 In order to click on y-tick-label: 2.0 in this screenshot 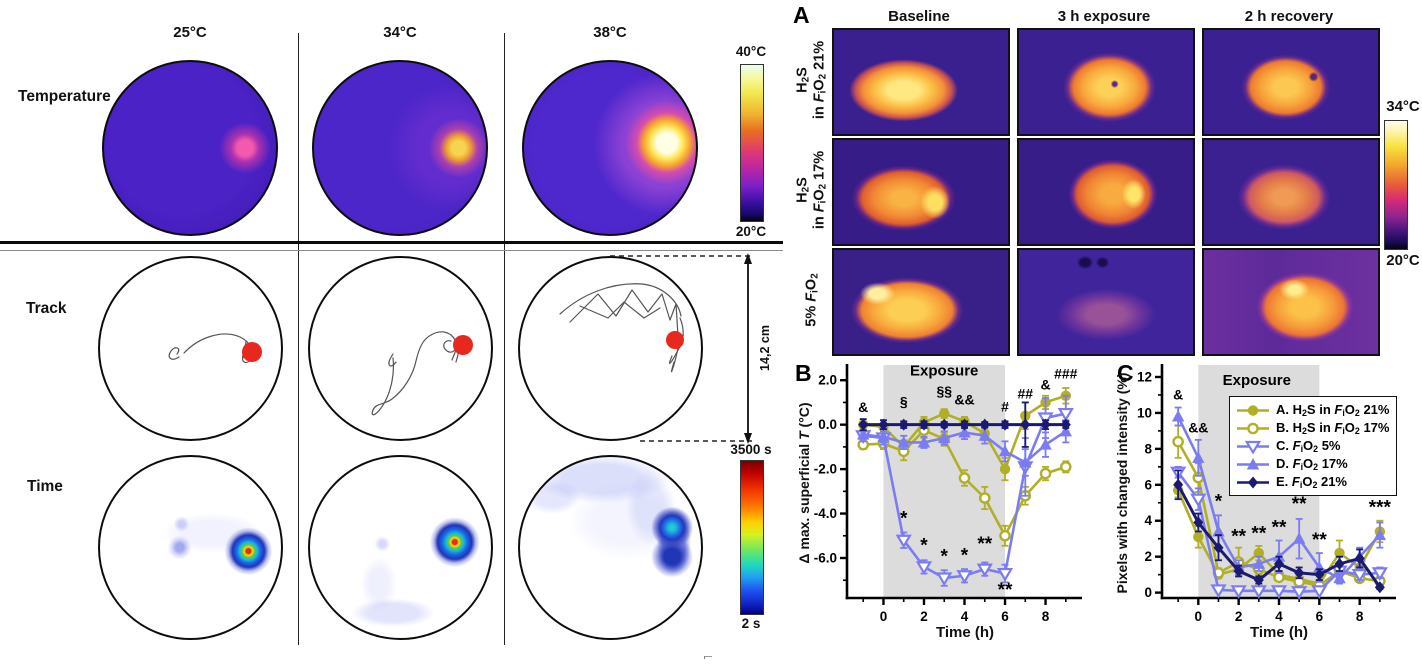, I will do `click(827, 380)`.